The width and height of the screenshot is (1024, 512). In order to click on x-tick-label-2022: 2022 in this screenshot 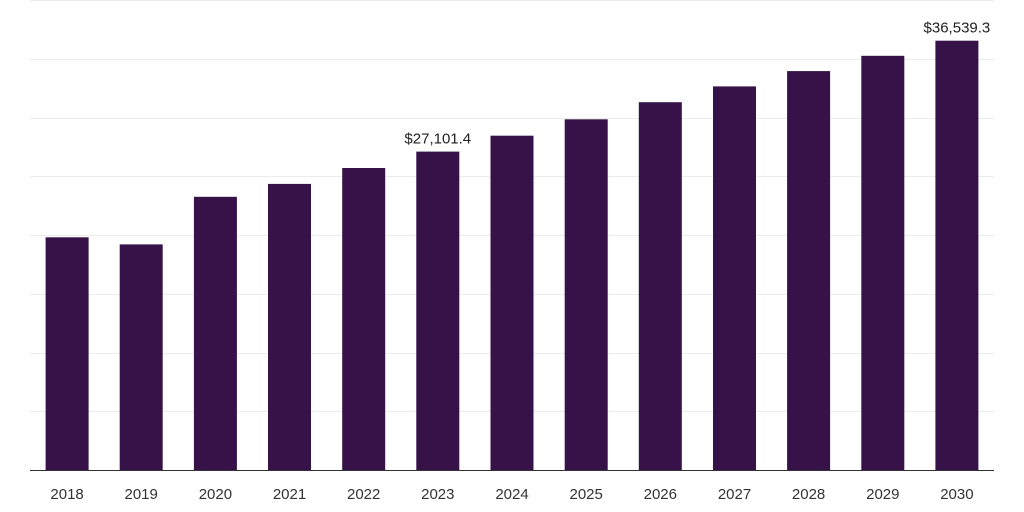, I will do `click(363, 494)`.